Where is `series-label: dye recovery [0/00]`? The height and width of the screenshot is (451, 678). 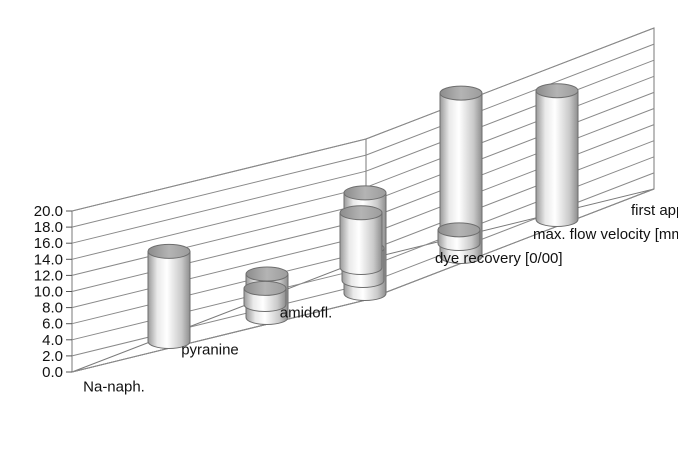
series-label: dye recovery [0/00] is located at coordinates (499, 258).